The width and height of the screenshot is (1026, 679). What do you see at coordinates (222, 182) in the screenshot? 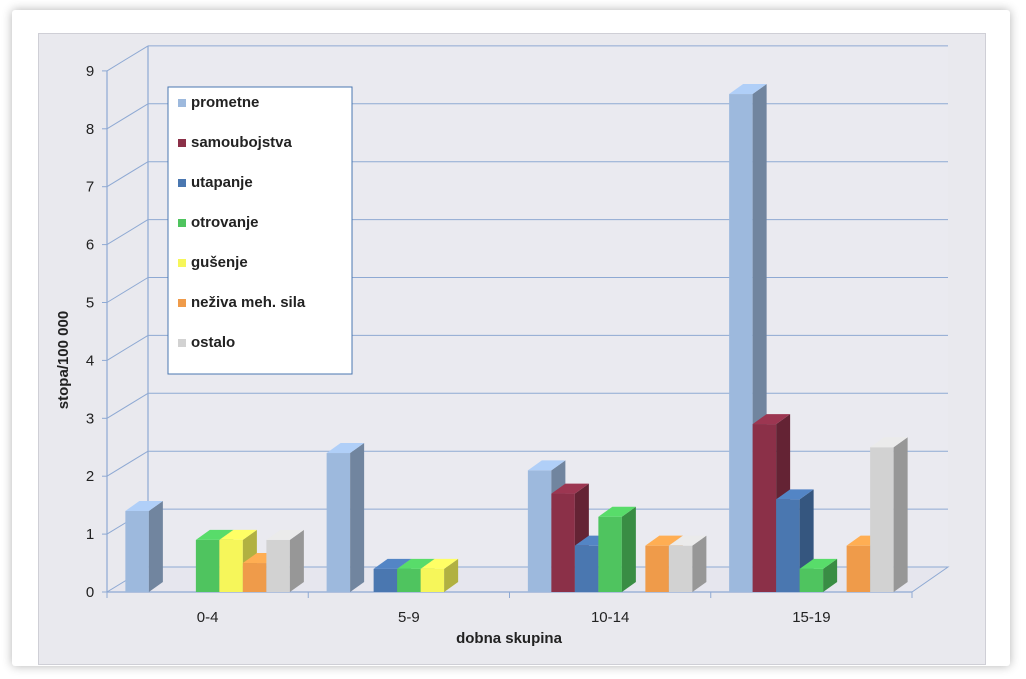
I see `legend-label: utapanje` at bounding box center [222, 182].